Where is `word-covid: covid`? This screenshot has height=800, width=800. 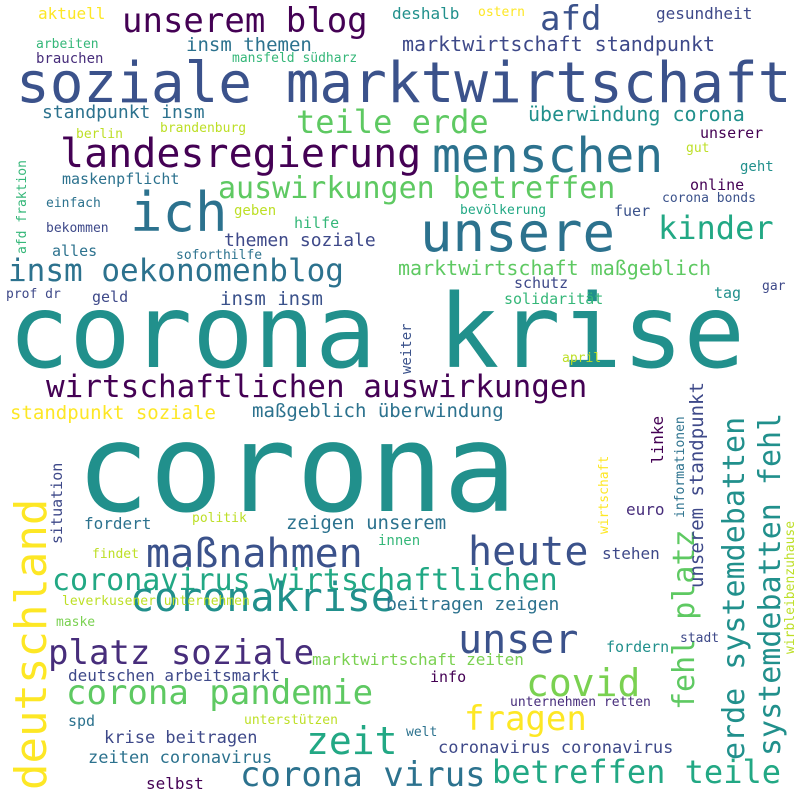
word-covid: covid is located at coordinates (583, 683).